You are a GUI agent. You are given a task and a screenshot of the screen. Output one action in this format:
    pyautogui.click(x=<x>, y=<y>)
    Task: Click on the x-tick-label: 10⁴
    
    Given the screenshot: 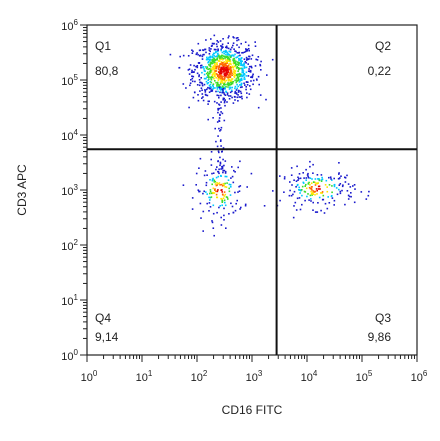 What is the action you would take?
    pyautogui.click(x=309, y=376)
    